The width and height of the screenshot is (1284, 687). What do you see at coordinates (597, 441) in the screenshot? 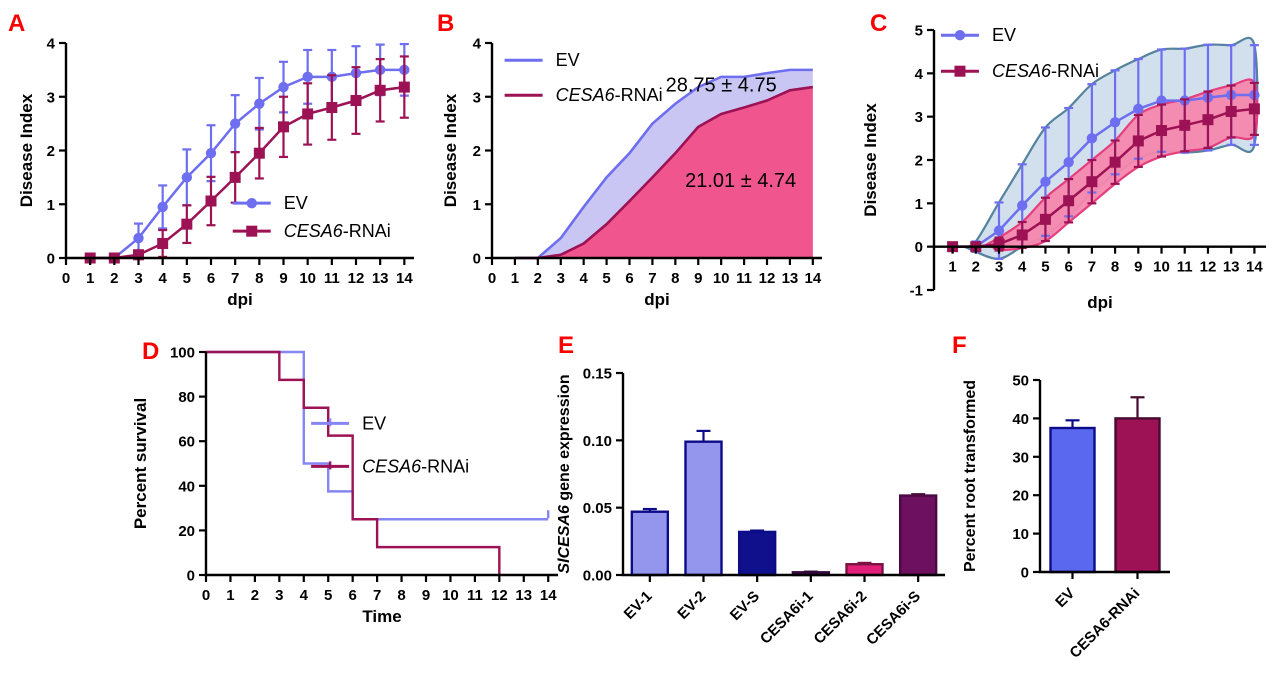
I see `y-tick-label: 0.10` at bounding box center [597, 441].